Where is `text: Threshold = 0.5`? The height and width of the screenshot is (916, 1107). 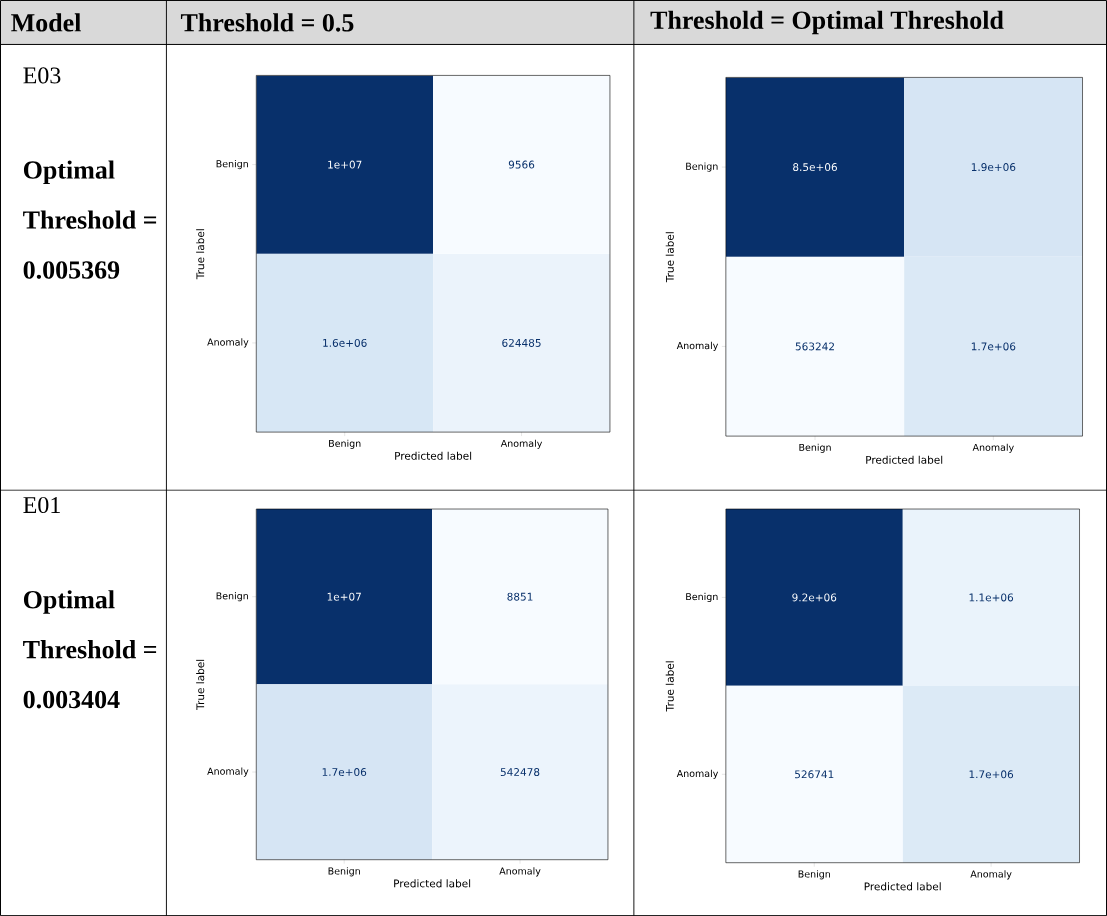
text: Threshold = 0.5 is located at coordinates (267, 22).